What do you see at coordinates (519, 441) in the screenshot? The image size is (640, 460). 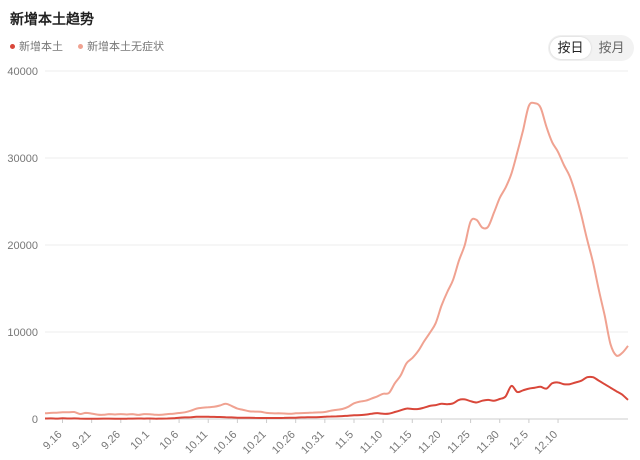 I see `x-tick-label: 12.5` at bounding box center [519, 441].